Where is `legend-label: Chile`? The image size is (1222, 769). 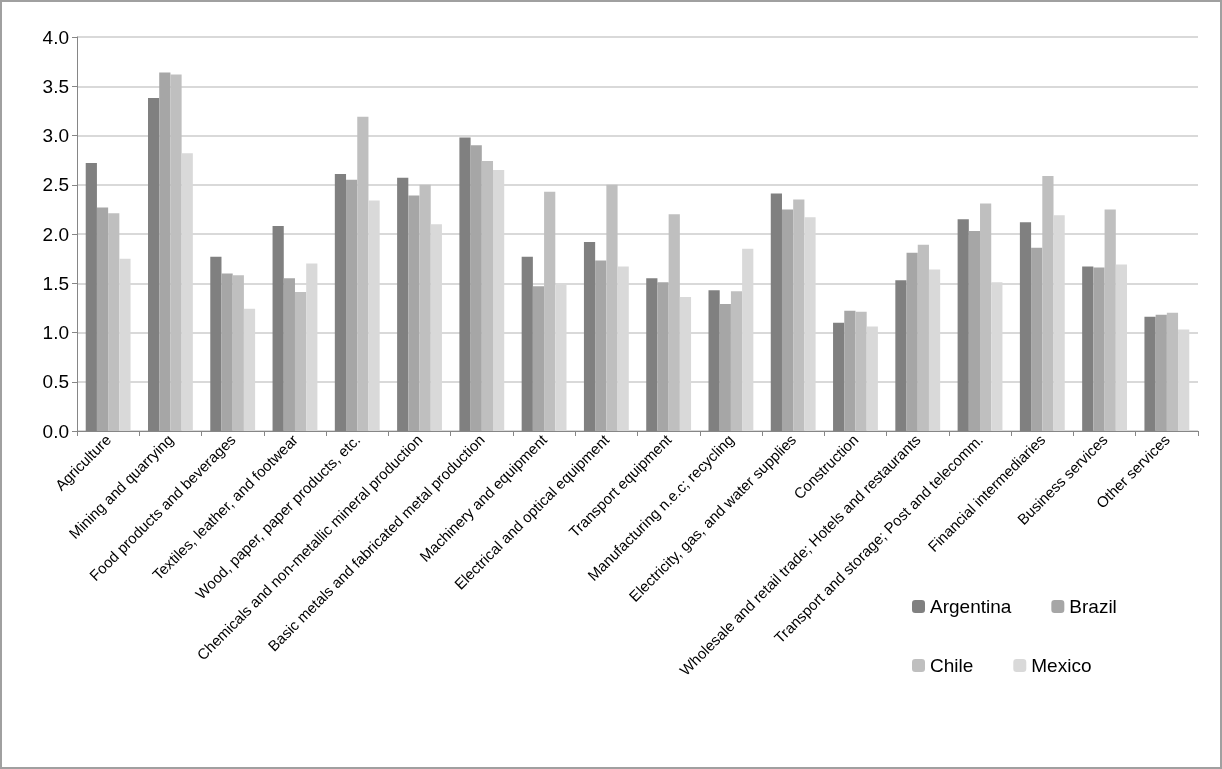
legend-label: Chile is located at coordinates (952, 665).